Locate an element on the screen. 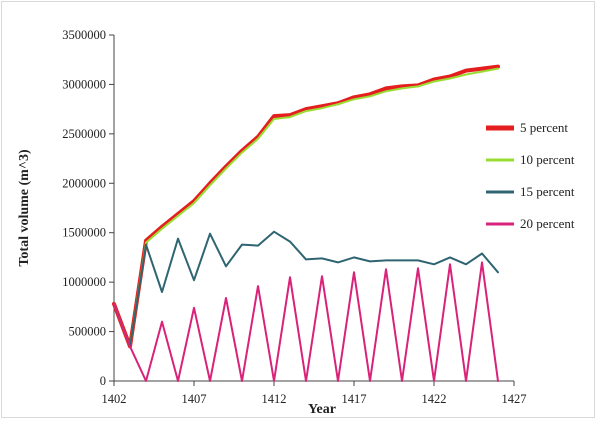 The height and width of the screenshot is (421, 598). x-tick-label: 1412 is located at coordinates (274, 399).